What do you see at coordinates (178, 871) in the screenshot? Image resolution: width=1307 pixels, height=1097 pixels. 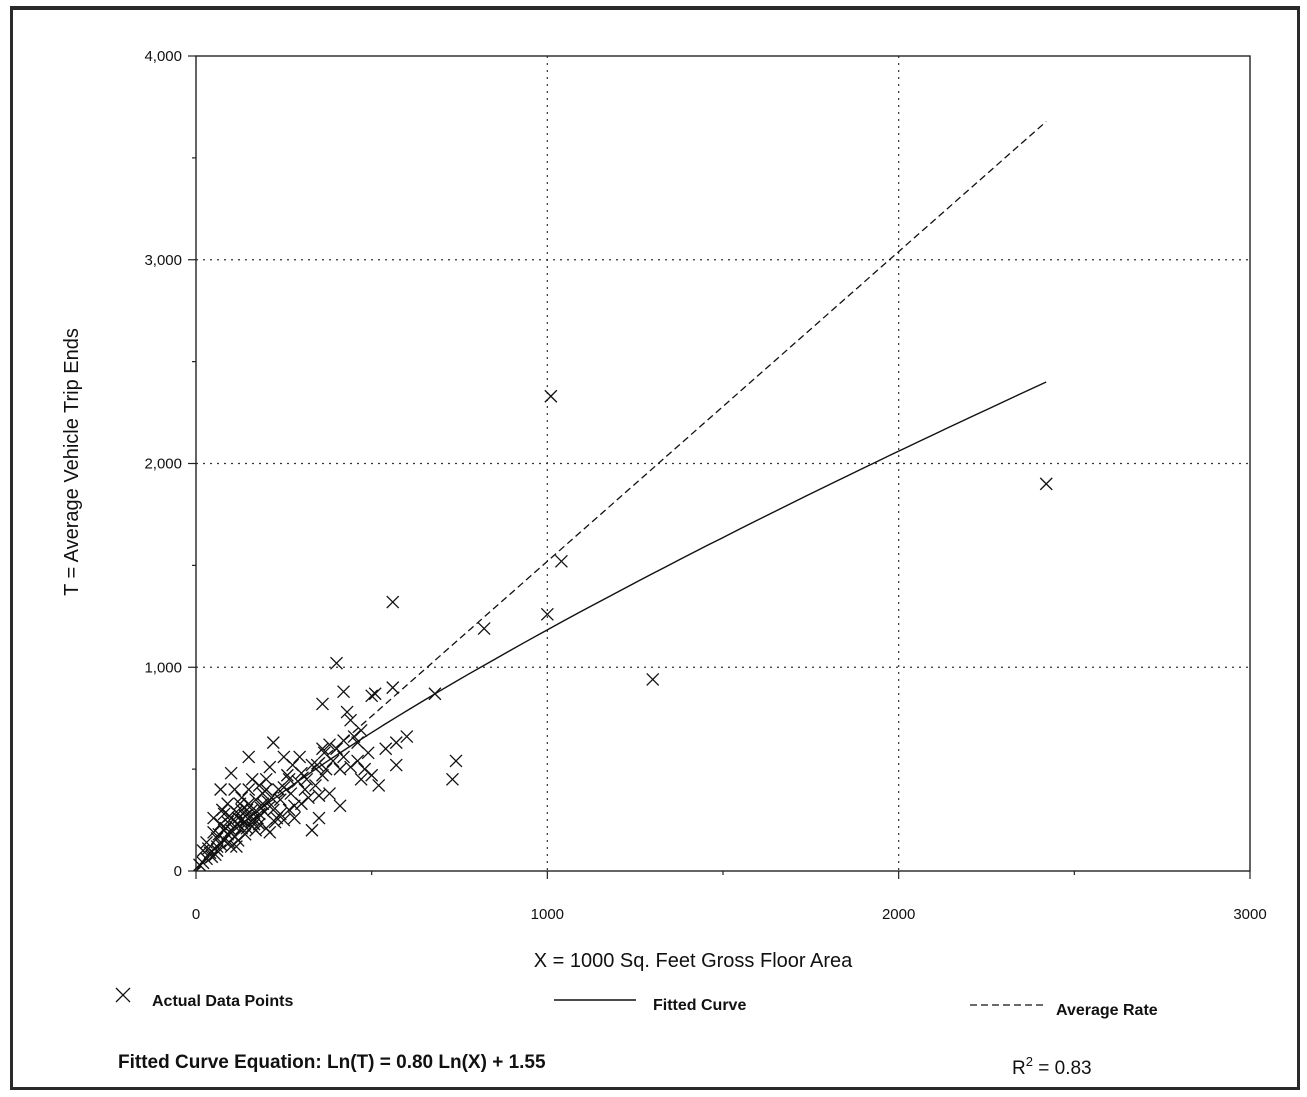 I see `y-tick-label: 0` at bounding box center [178, 871].